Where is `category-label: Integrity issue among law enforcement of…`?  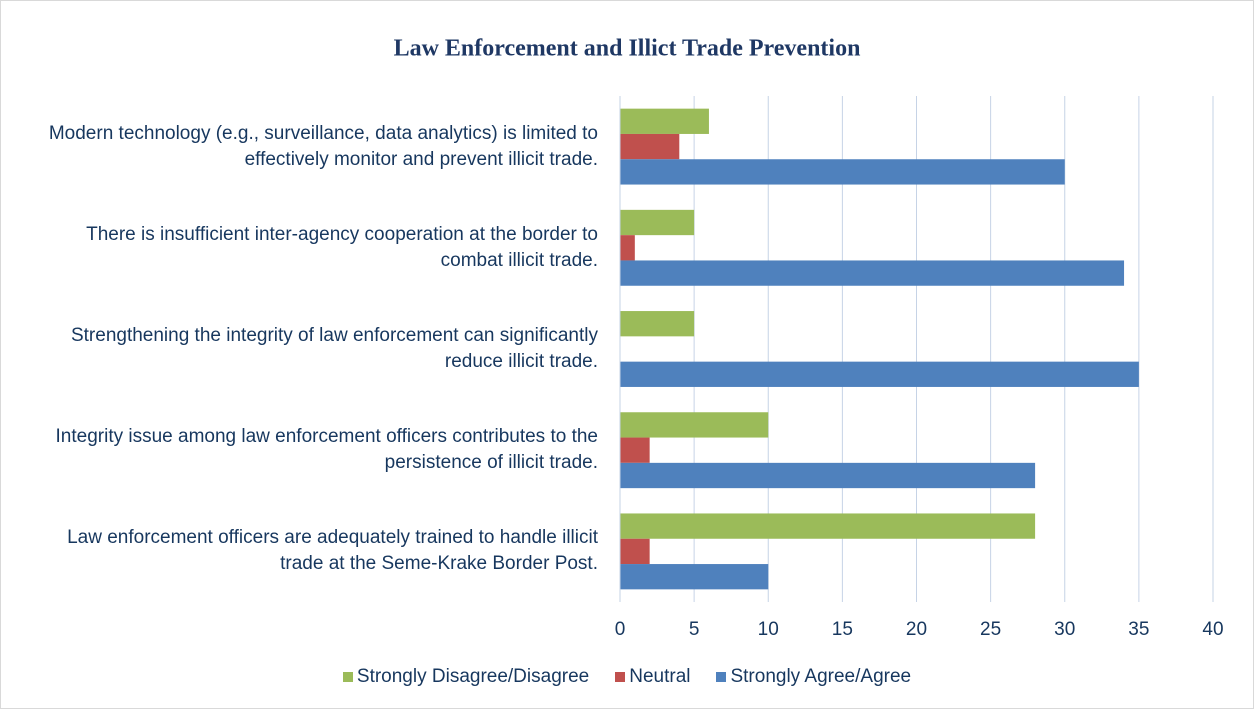 category-label: Integrity issue among law enforcement of… is located at coordinates (326, 450).